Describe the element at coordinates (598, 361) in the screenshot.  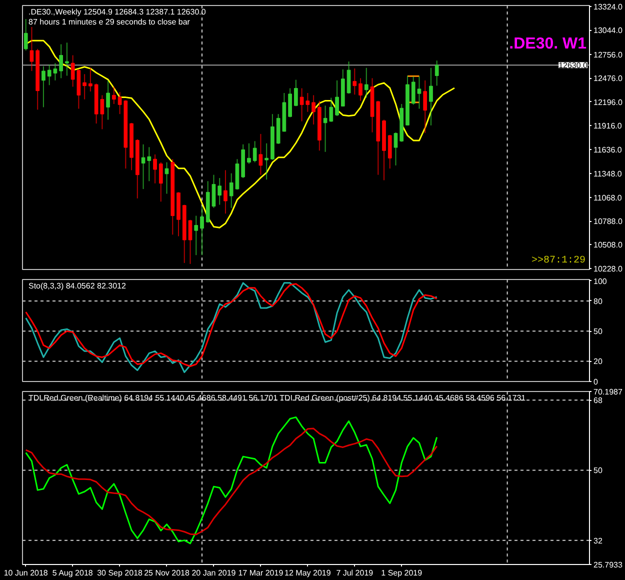
I see `y-tick-label: 20` at that location.